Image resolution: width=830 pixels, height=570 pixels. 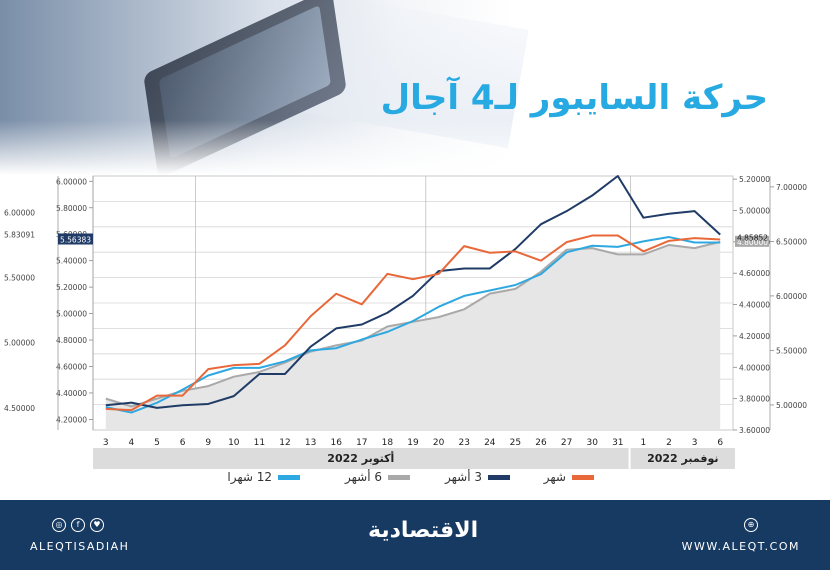 I want to click on x-tick-label: 16, so click(x=336, y=443).